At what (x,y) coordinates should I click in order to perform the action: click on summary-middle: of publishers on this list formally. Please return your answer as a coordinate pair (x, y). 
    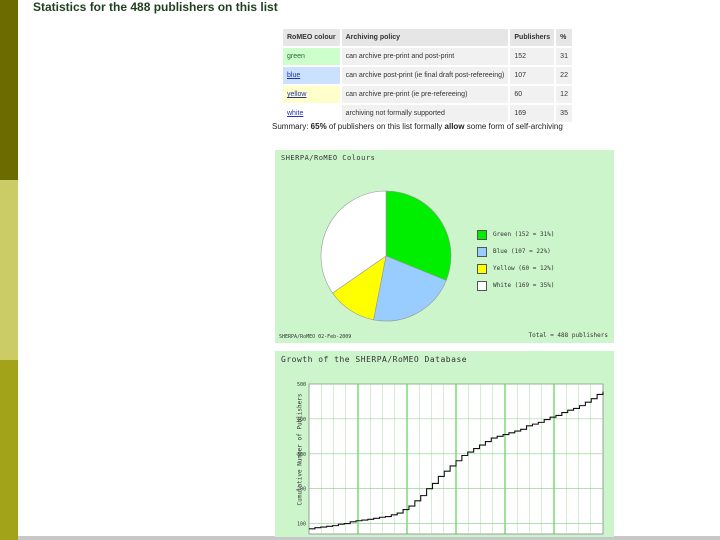
    Looking at the image, I should click on (385, 126).